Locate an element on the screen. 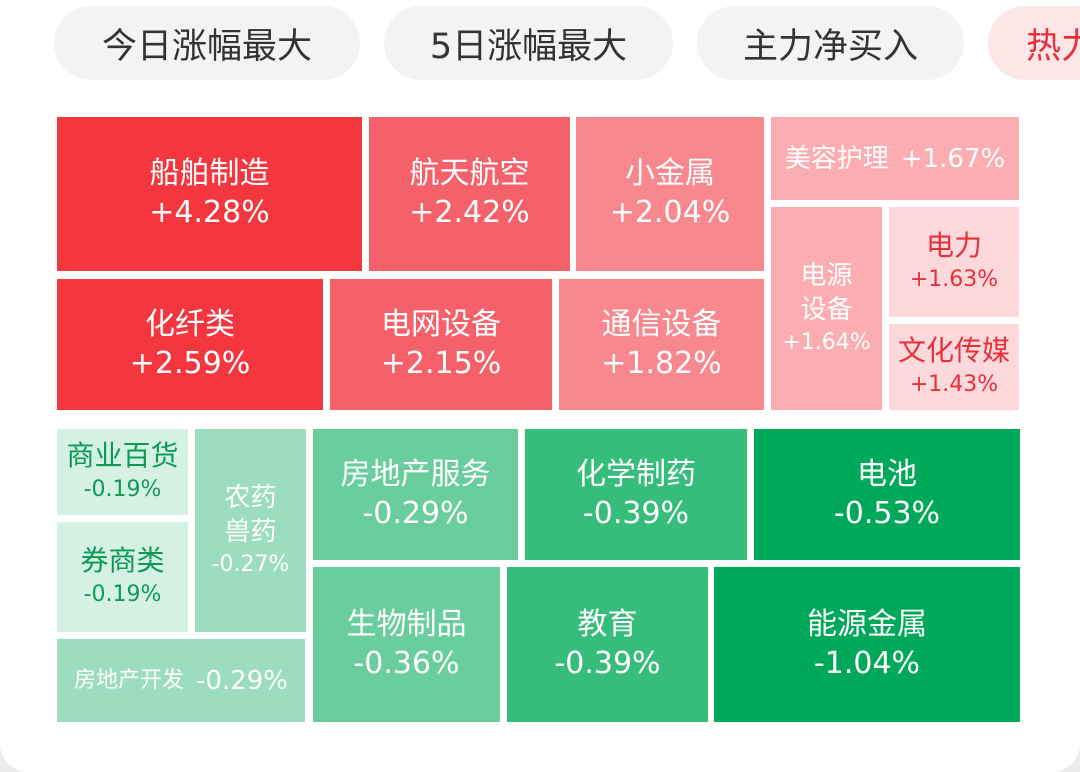  sector-tile-education: 教育 -0.39% is located at coordinates (607, 644).